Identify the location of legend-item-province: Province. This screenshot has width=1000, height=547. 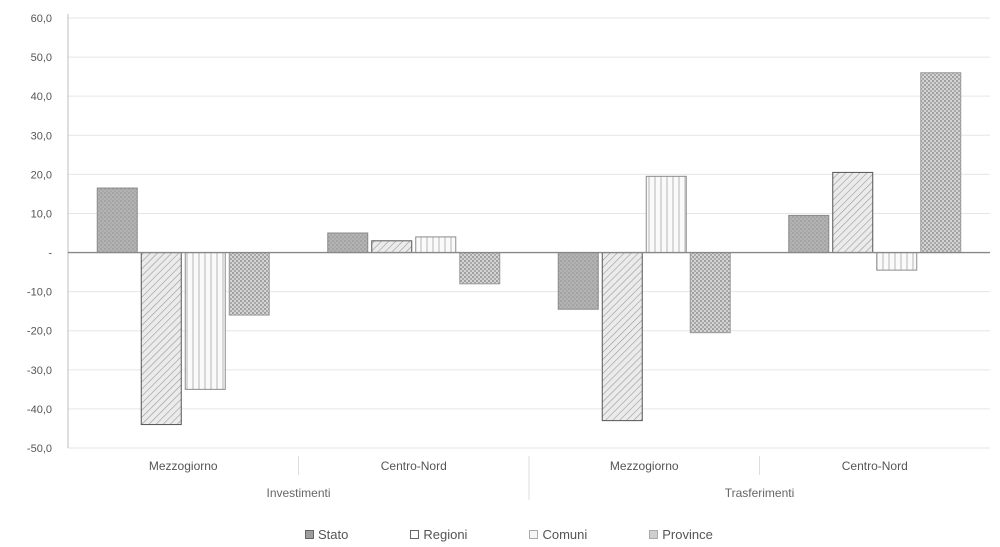
(681, 534).